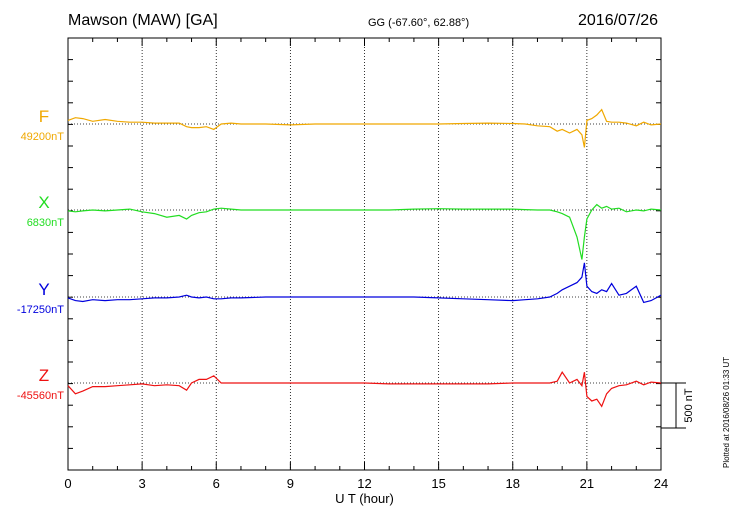 The image size is (730, 520). What do you see at coordinates (43, 202) in the screenshot?
I see `series-name-x: X` at bounding box center [43, 202].